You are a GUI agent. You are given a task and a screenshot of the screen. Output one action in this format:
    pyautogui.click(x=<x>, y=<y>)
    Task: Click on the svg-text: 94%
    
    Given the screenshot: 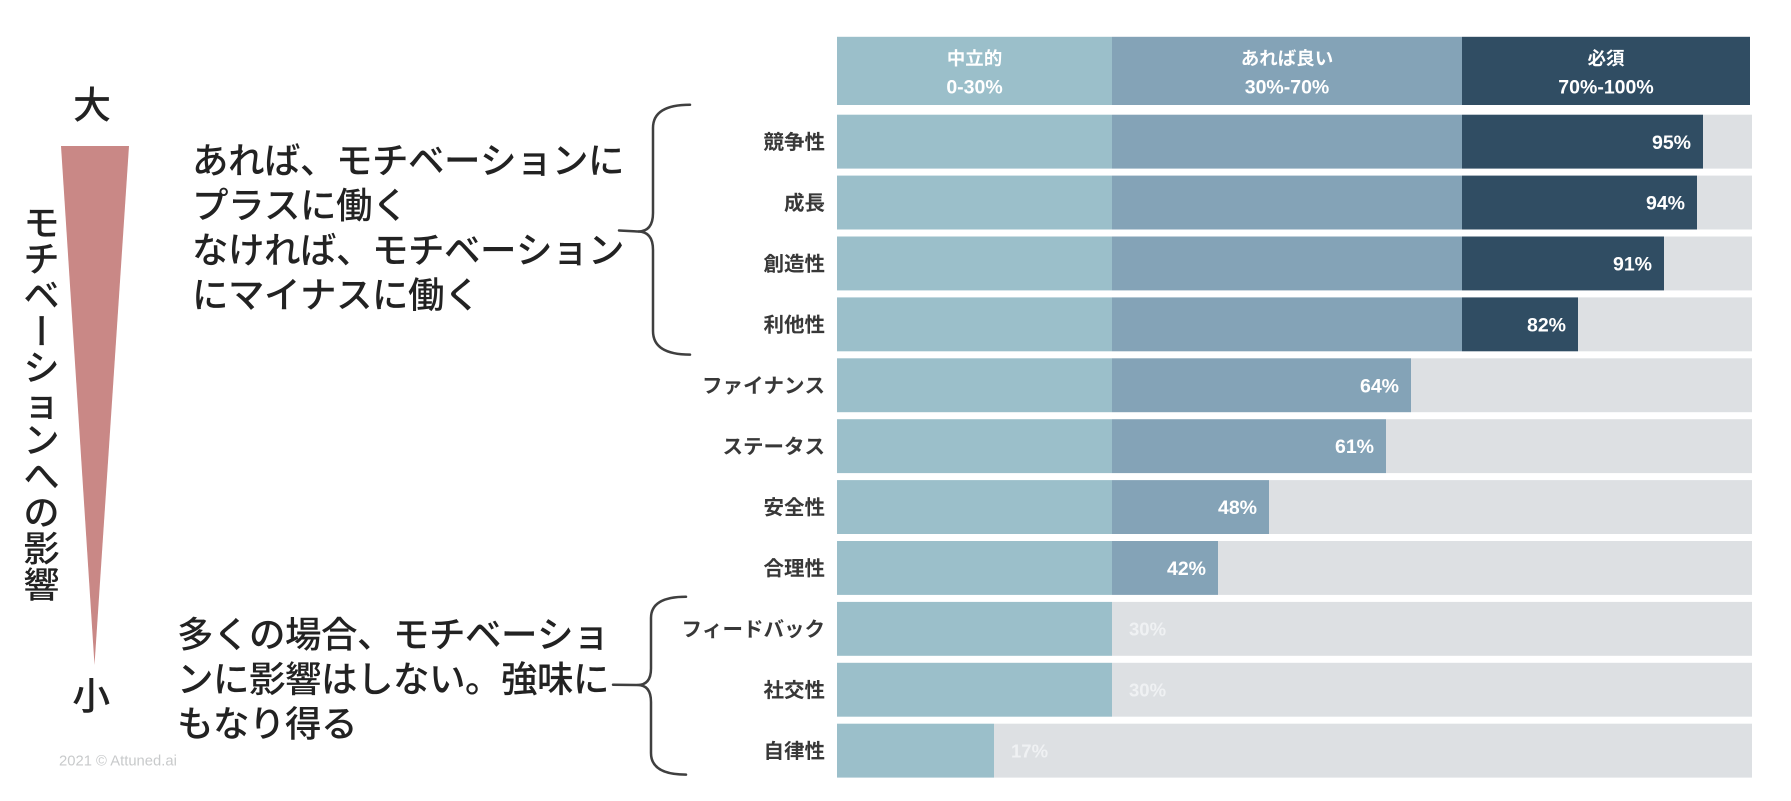 What is the action you would take?
    pyautogui.click(x=1665, y=204)
    